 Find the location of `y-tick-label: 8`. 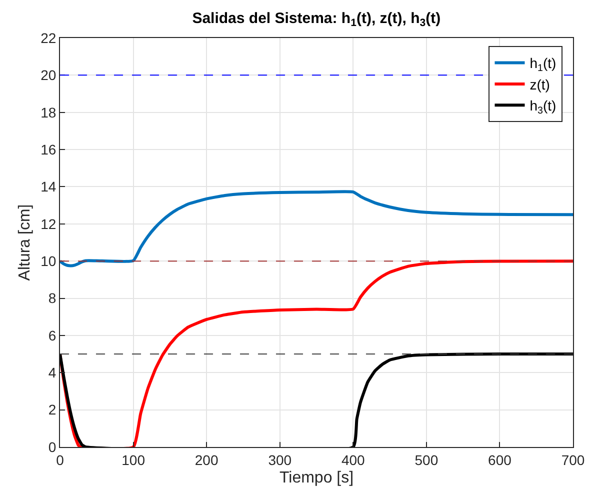

y-tick-label: 8 is located at coordinates (52, 298).